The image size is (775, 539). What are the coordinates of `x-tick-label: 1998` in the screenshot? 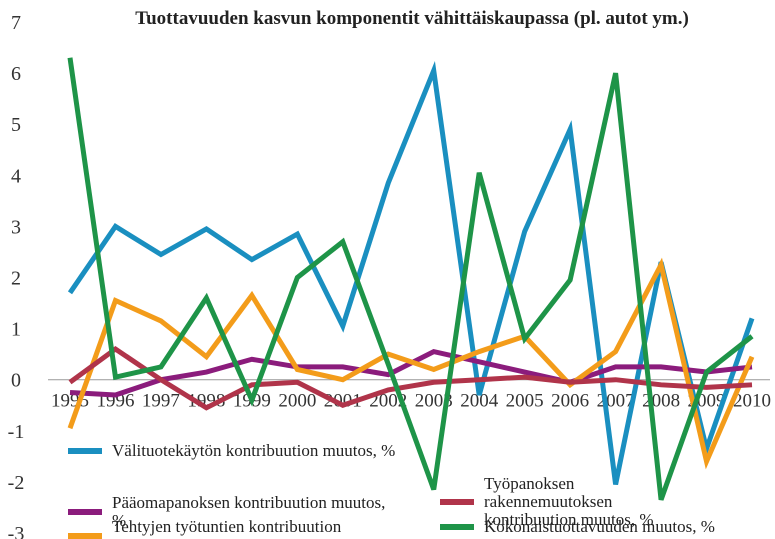 It's located at (206, 401).